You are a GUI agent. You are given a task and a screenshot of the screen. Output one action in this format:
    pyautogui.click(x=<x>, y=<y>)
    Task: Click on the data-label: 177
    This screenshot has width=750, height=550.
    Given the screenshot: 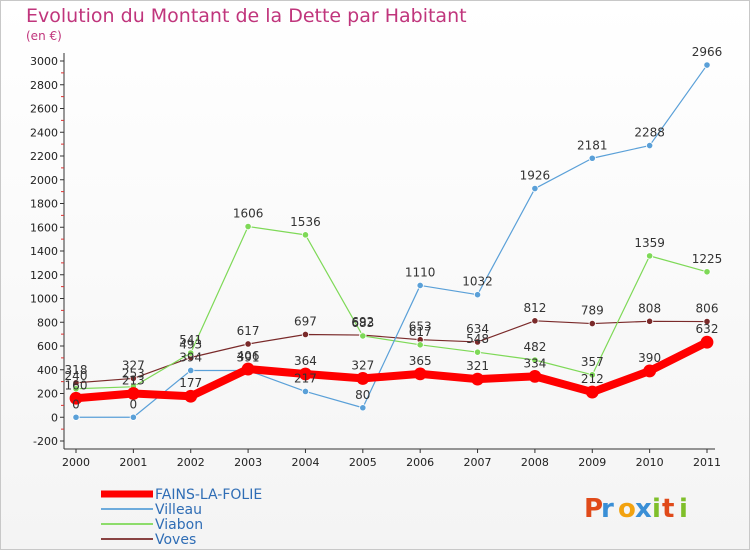 What is the action you would take?
    pyautogui.click(x=190, y=383)
    